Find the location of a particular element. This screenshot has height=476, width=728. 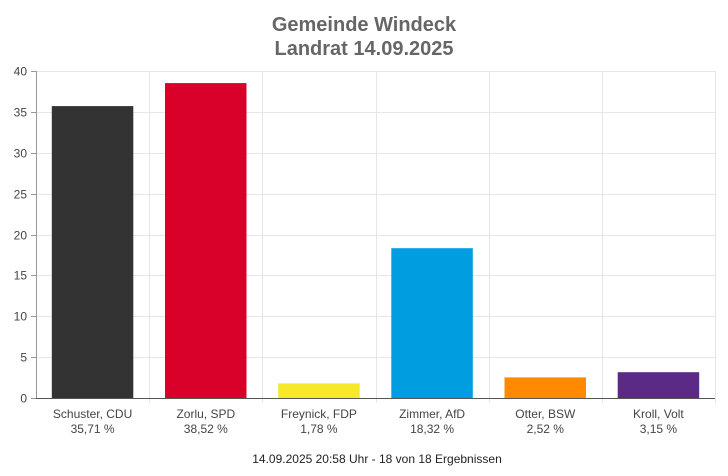

y-tick-label: 25 is located at coordinates (21, 195).